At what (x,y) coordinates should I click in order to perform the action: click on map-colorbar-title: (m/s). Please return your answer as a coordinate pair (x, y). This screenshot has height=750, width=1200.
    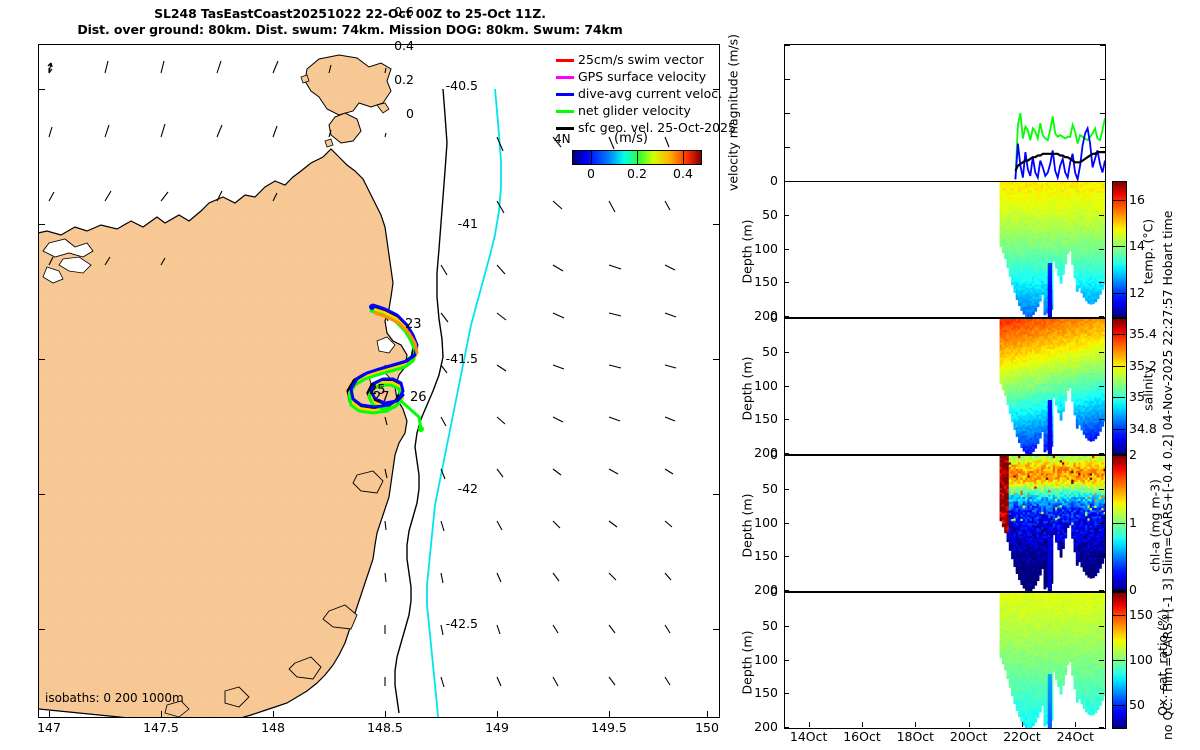
    Looking at the image, I should click on (631, 138).